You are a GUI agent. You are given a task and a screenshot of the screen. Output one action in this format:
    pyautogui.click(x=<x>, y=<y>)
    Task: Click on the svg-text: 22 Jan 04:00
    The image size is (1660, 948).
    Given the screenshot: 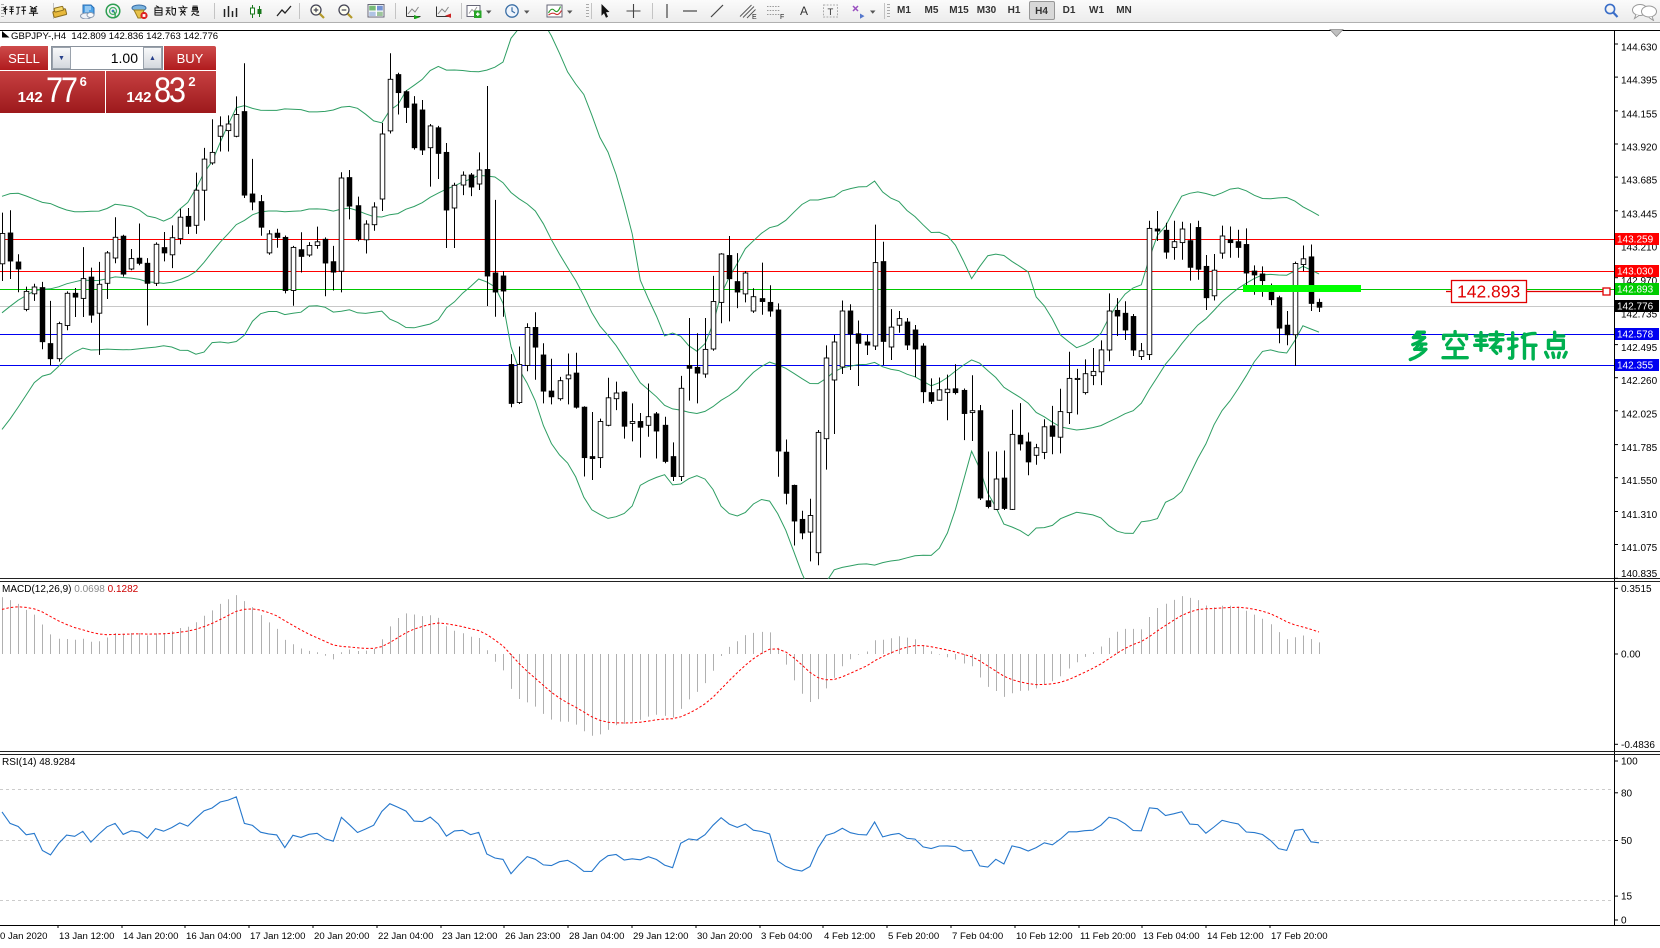 What is the action you would take?
    pyautogui.click(x=405, y=936)
    